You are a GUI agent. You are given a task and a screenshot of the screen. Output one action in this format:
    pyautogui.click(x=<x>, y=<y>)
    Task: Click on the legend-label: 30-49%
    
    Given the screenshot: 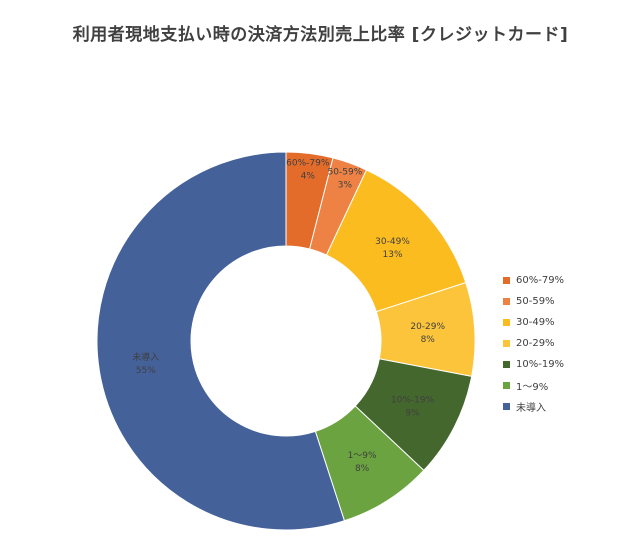 What is the action you would take?
    pyautogui.click(x=535, y=322)
    